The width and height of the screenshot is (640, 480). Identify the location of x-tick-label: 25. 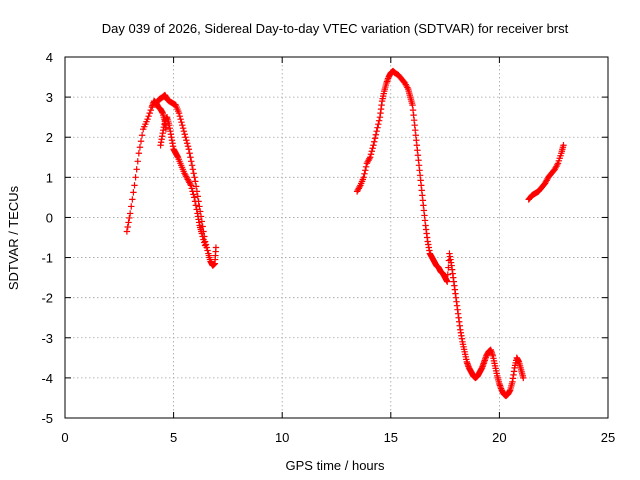
(608, 437).